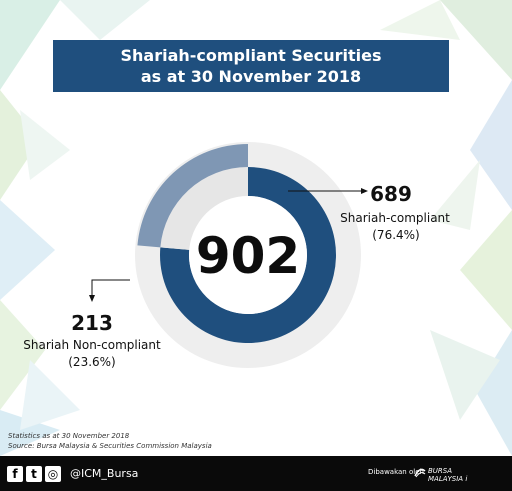 The width and height of the screenshot is (512, 491). Describe the element at coordinates (15, 474) in the screenshot. I see `facebook-icon: f` at that location.